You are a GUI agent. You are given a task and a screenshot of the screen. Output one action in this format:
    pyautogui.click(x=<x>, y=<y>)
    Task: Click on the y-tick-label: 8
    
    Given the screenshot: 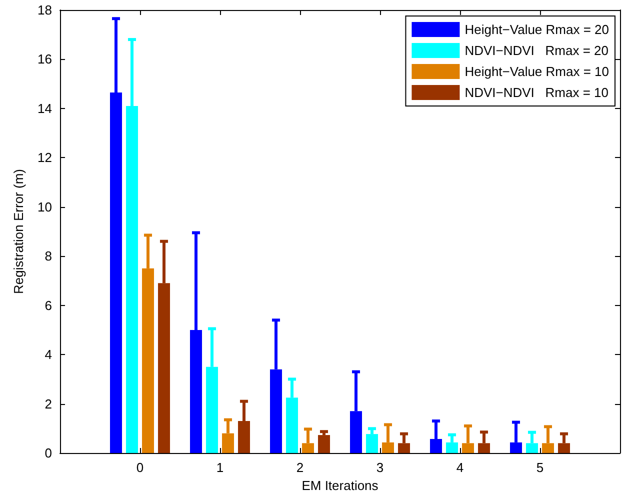 What is the action you would take?
    pyautogui.click(x=48, y=256)
    